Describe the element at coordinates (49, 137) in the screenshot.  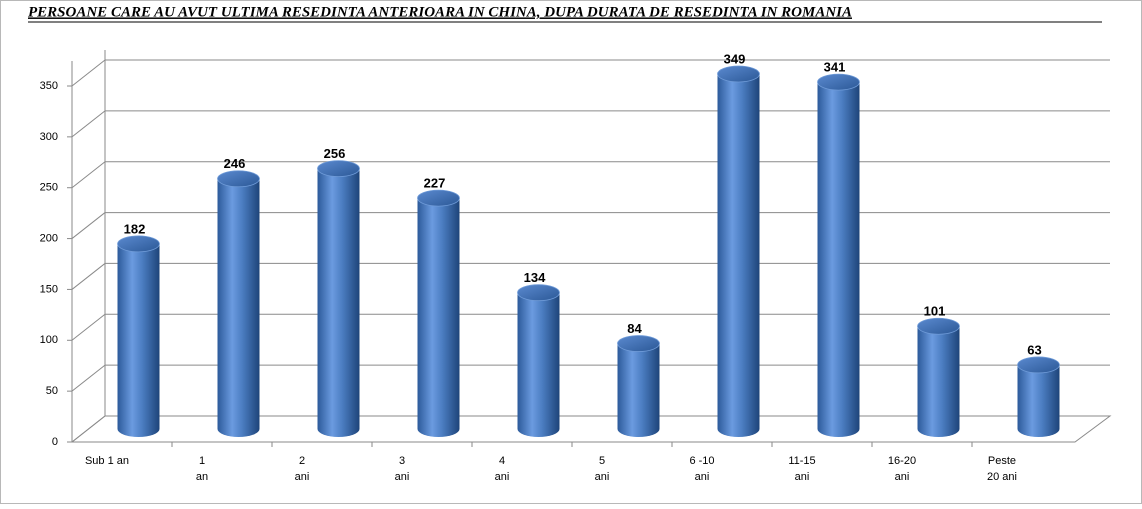
I see `y-tick-label: 300` at that location.